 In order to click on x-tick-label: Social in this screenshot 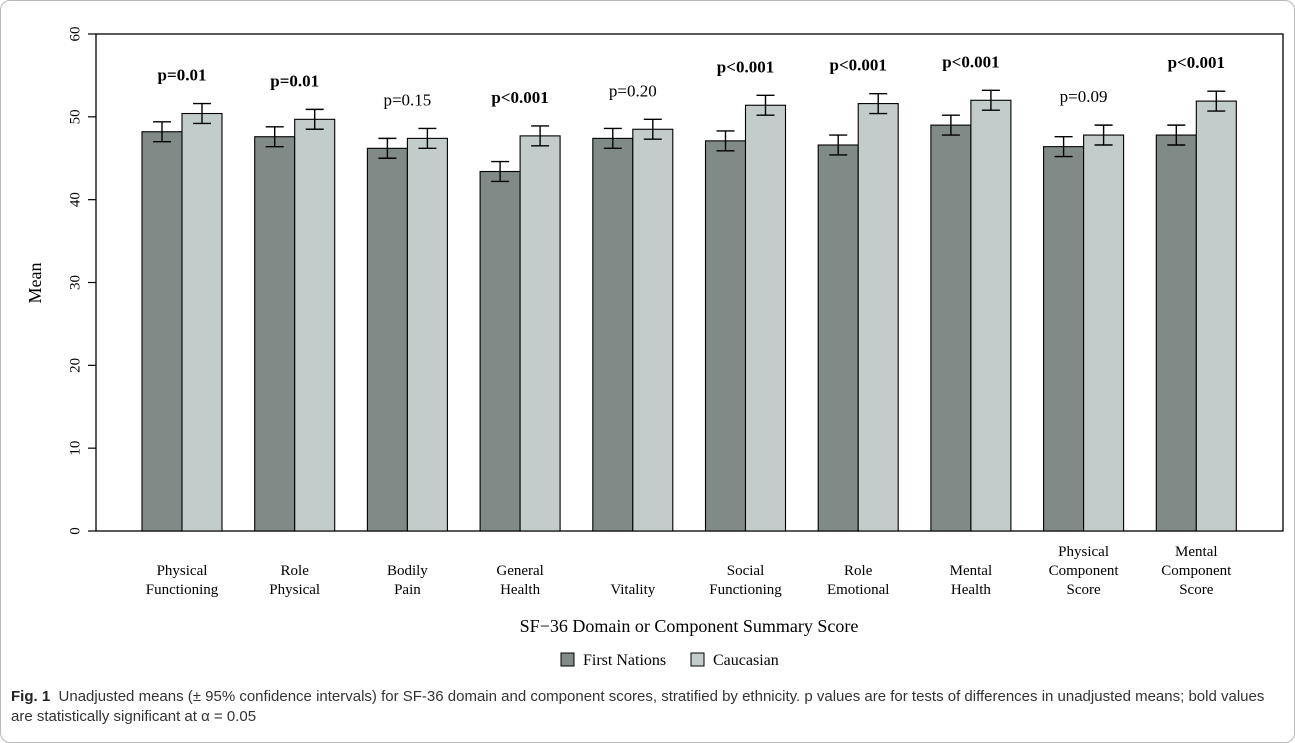, I will do `click(746, 571)`.